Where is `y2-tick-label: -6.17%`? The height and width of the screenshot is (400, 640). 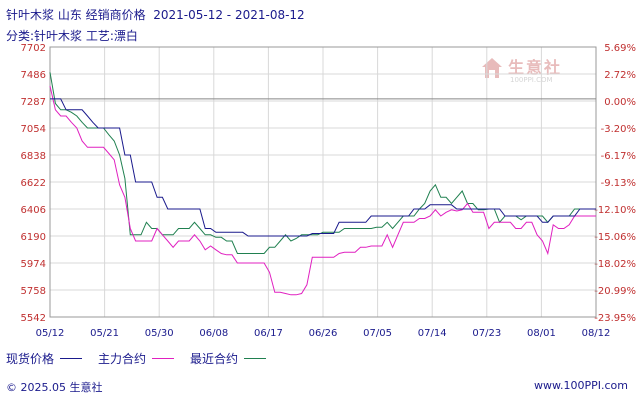
y2-tick-label: -6.17% is located at coordinates (618, 156).